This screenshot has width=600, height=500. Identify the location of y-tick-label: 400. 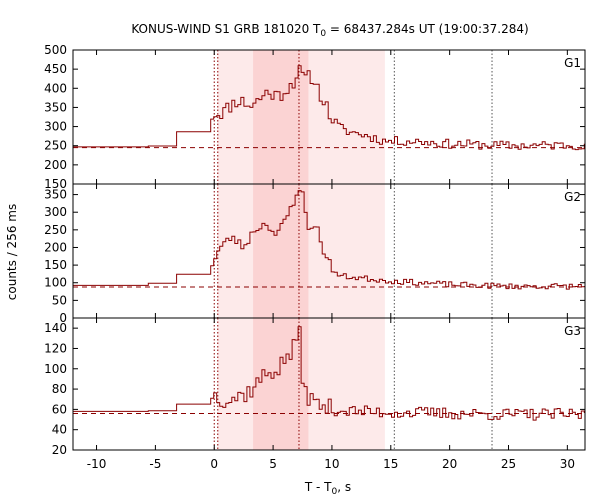
(55, 88).